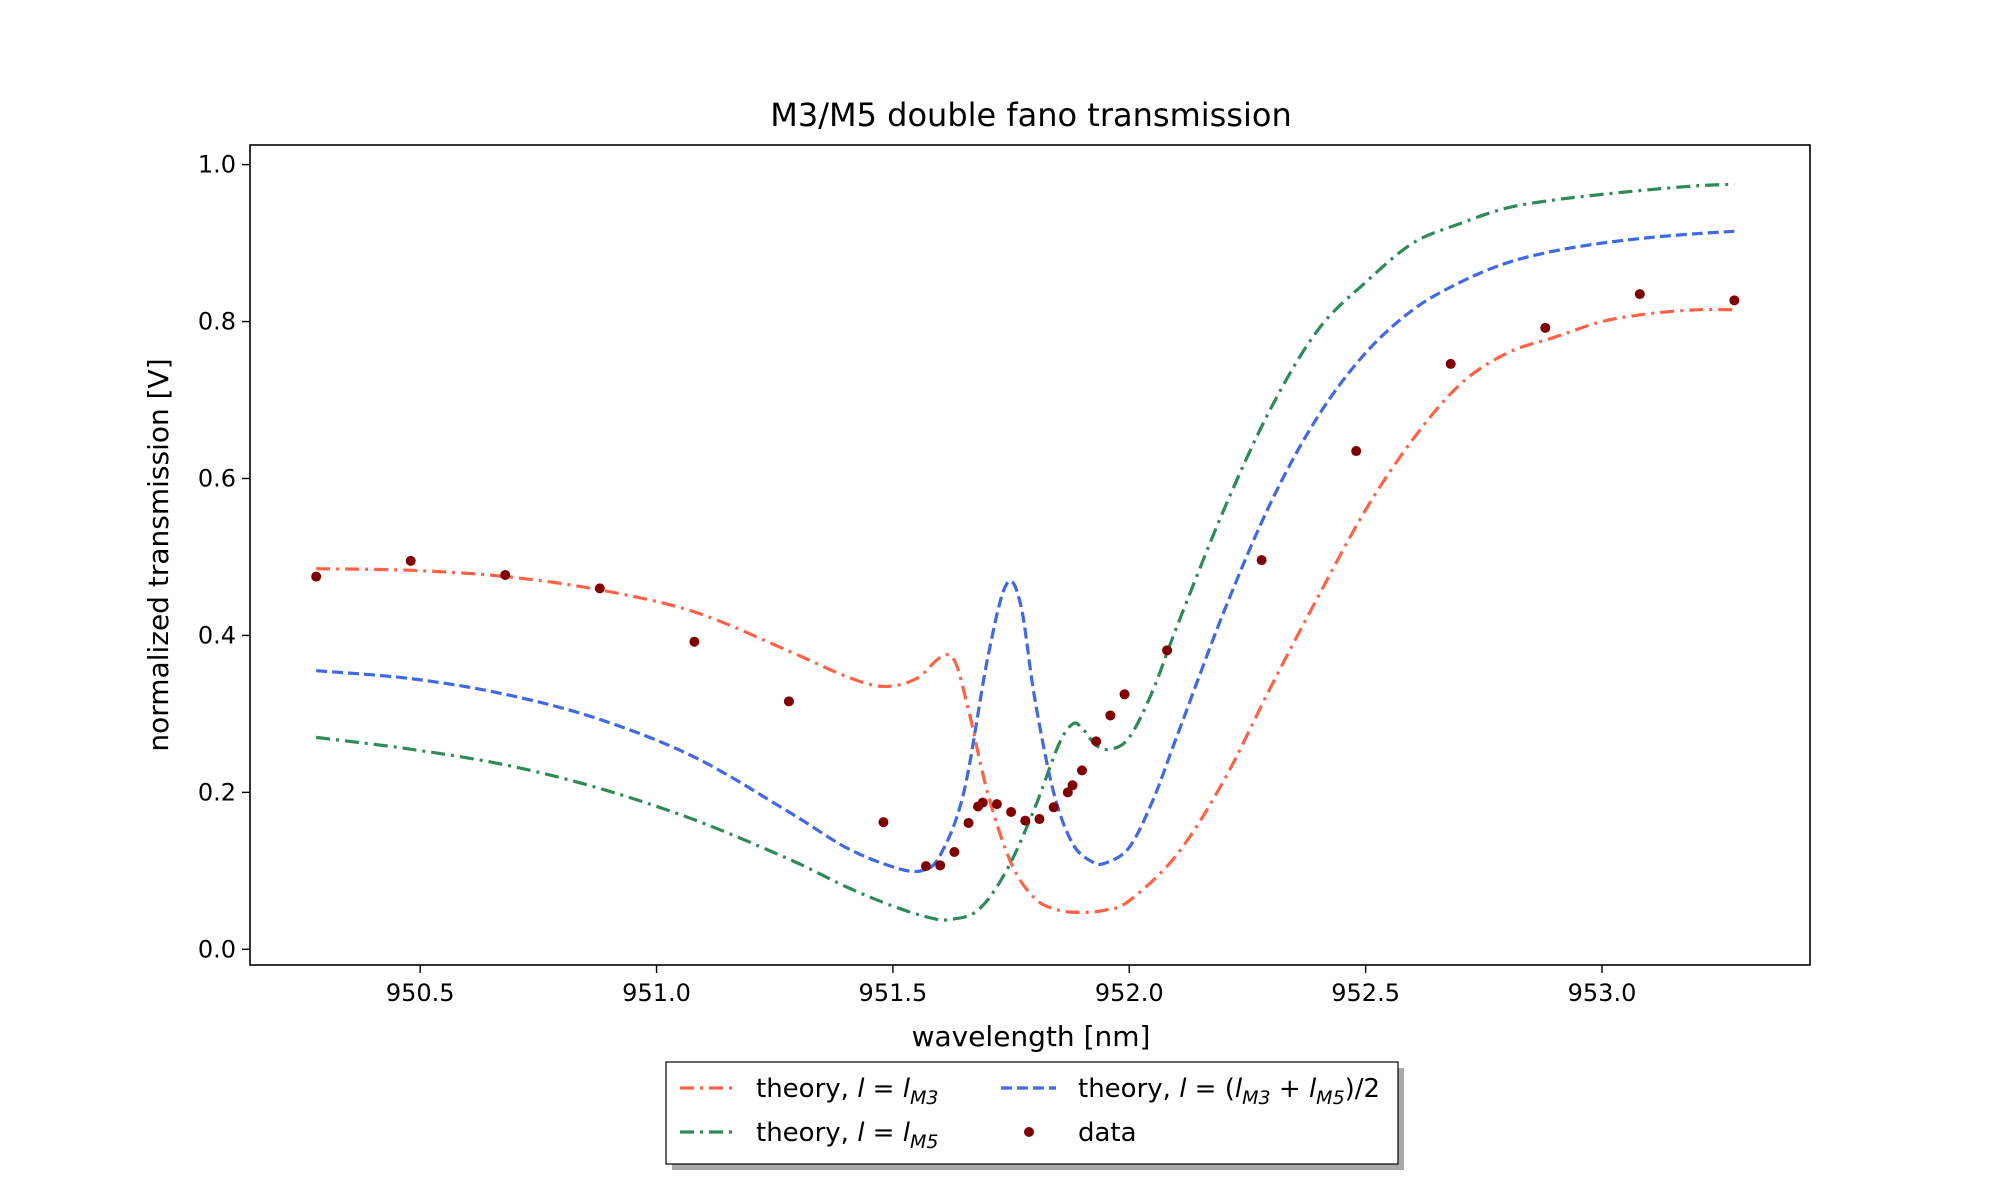 This screenshot has width=2000, height=1200. I want to click on legend-m3-rhs: l, so click(907, 1089).